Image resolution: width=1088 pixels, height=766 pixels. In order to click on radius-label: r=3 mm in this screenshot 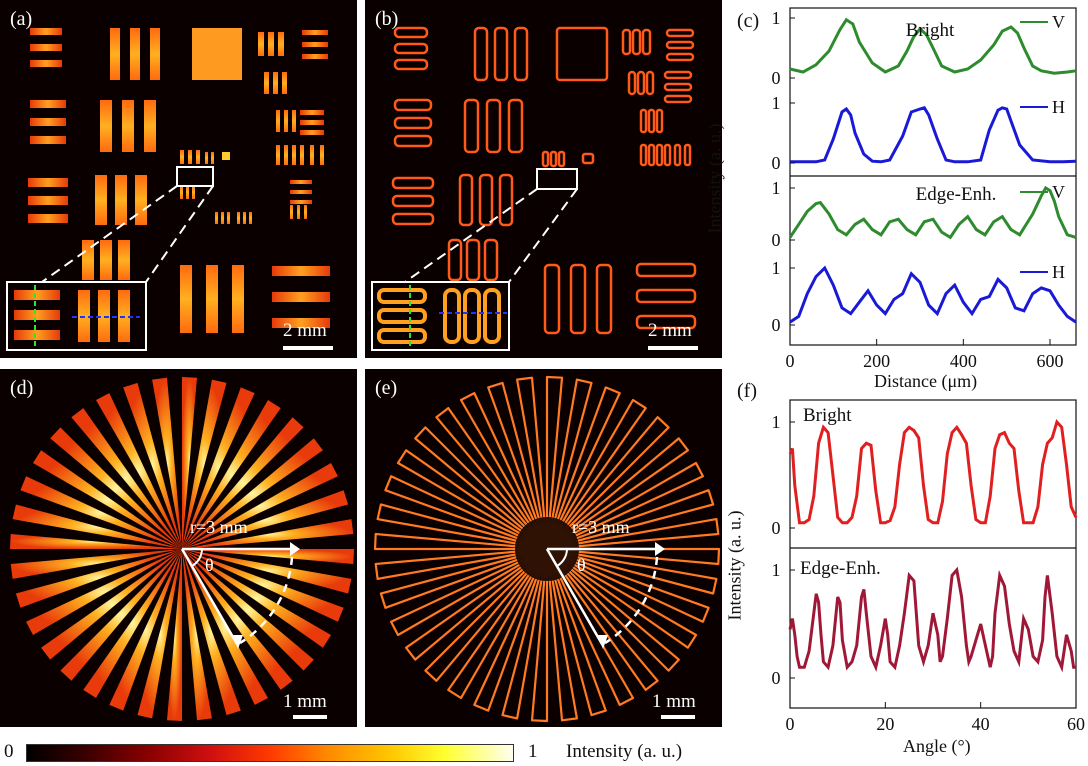, I will do `click(219, 527)`.